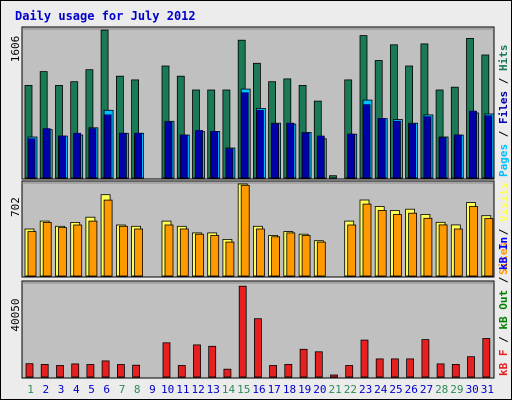  What do you see at coordinates (152, 389) in the screenshot?
I see `x-tick-label: 9` at bounding box center [152, 389].